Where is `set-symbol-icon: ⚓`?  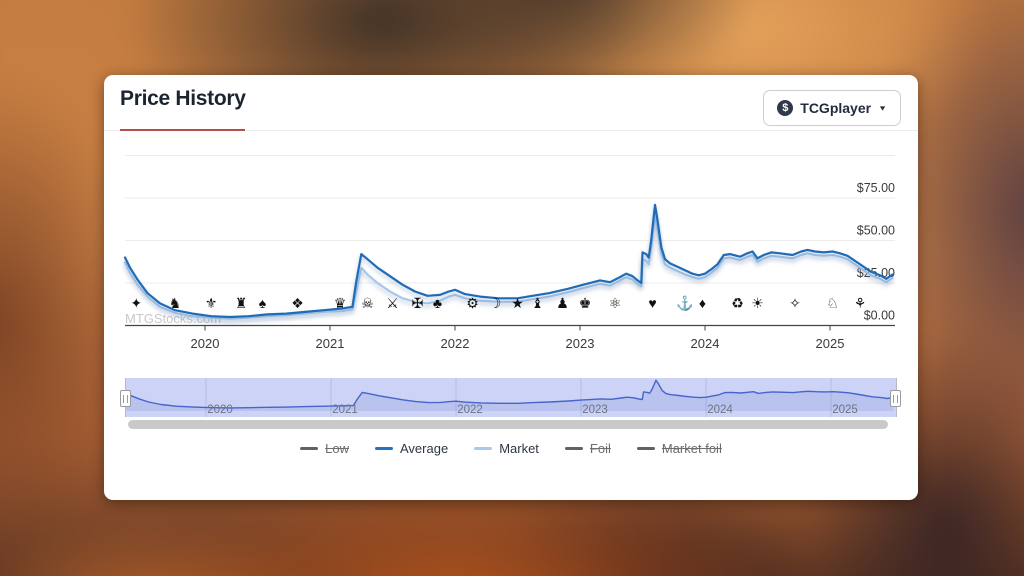 set-symbol-icon: ⚓ is located at coordinates (684, 303).